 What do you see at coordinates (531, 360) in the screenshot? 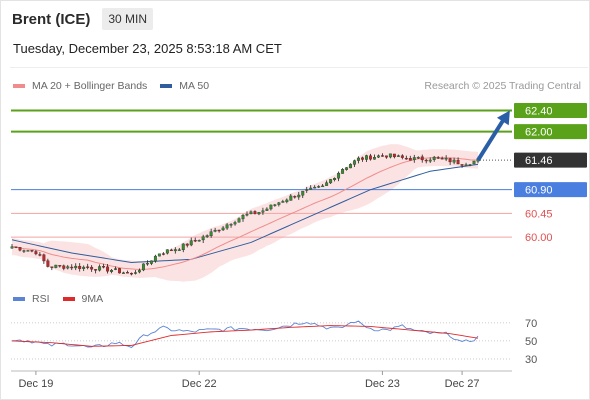
I see `rsi-tick-30: 30` at bounding box center [531, 360].